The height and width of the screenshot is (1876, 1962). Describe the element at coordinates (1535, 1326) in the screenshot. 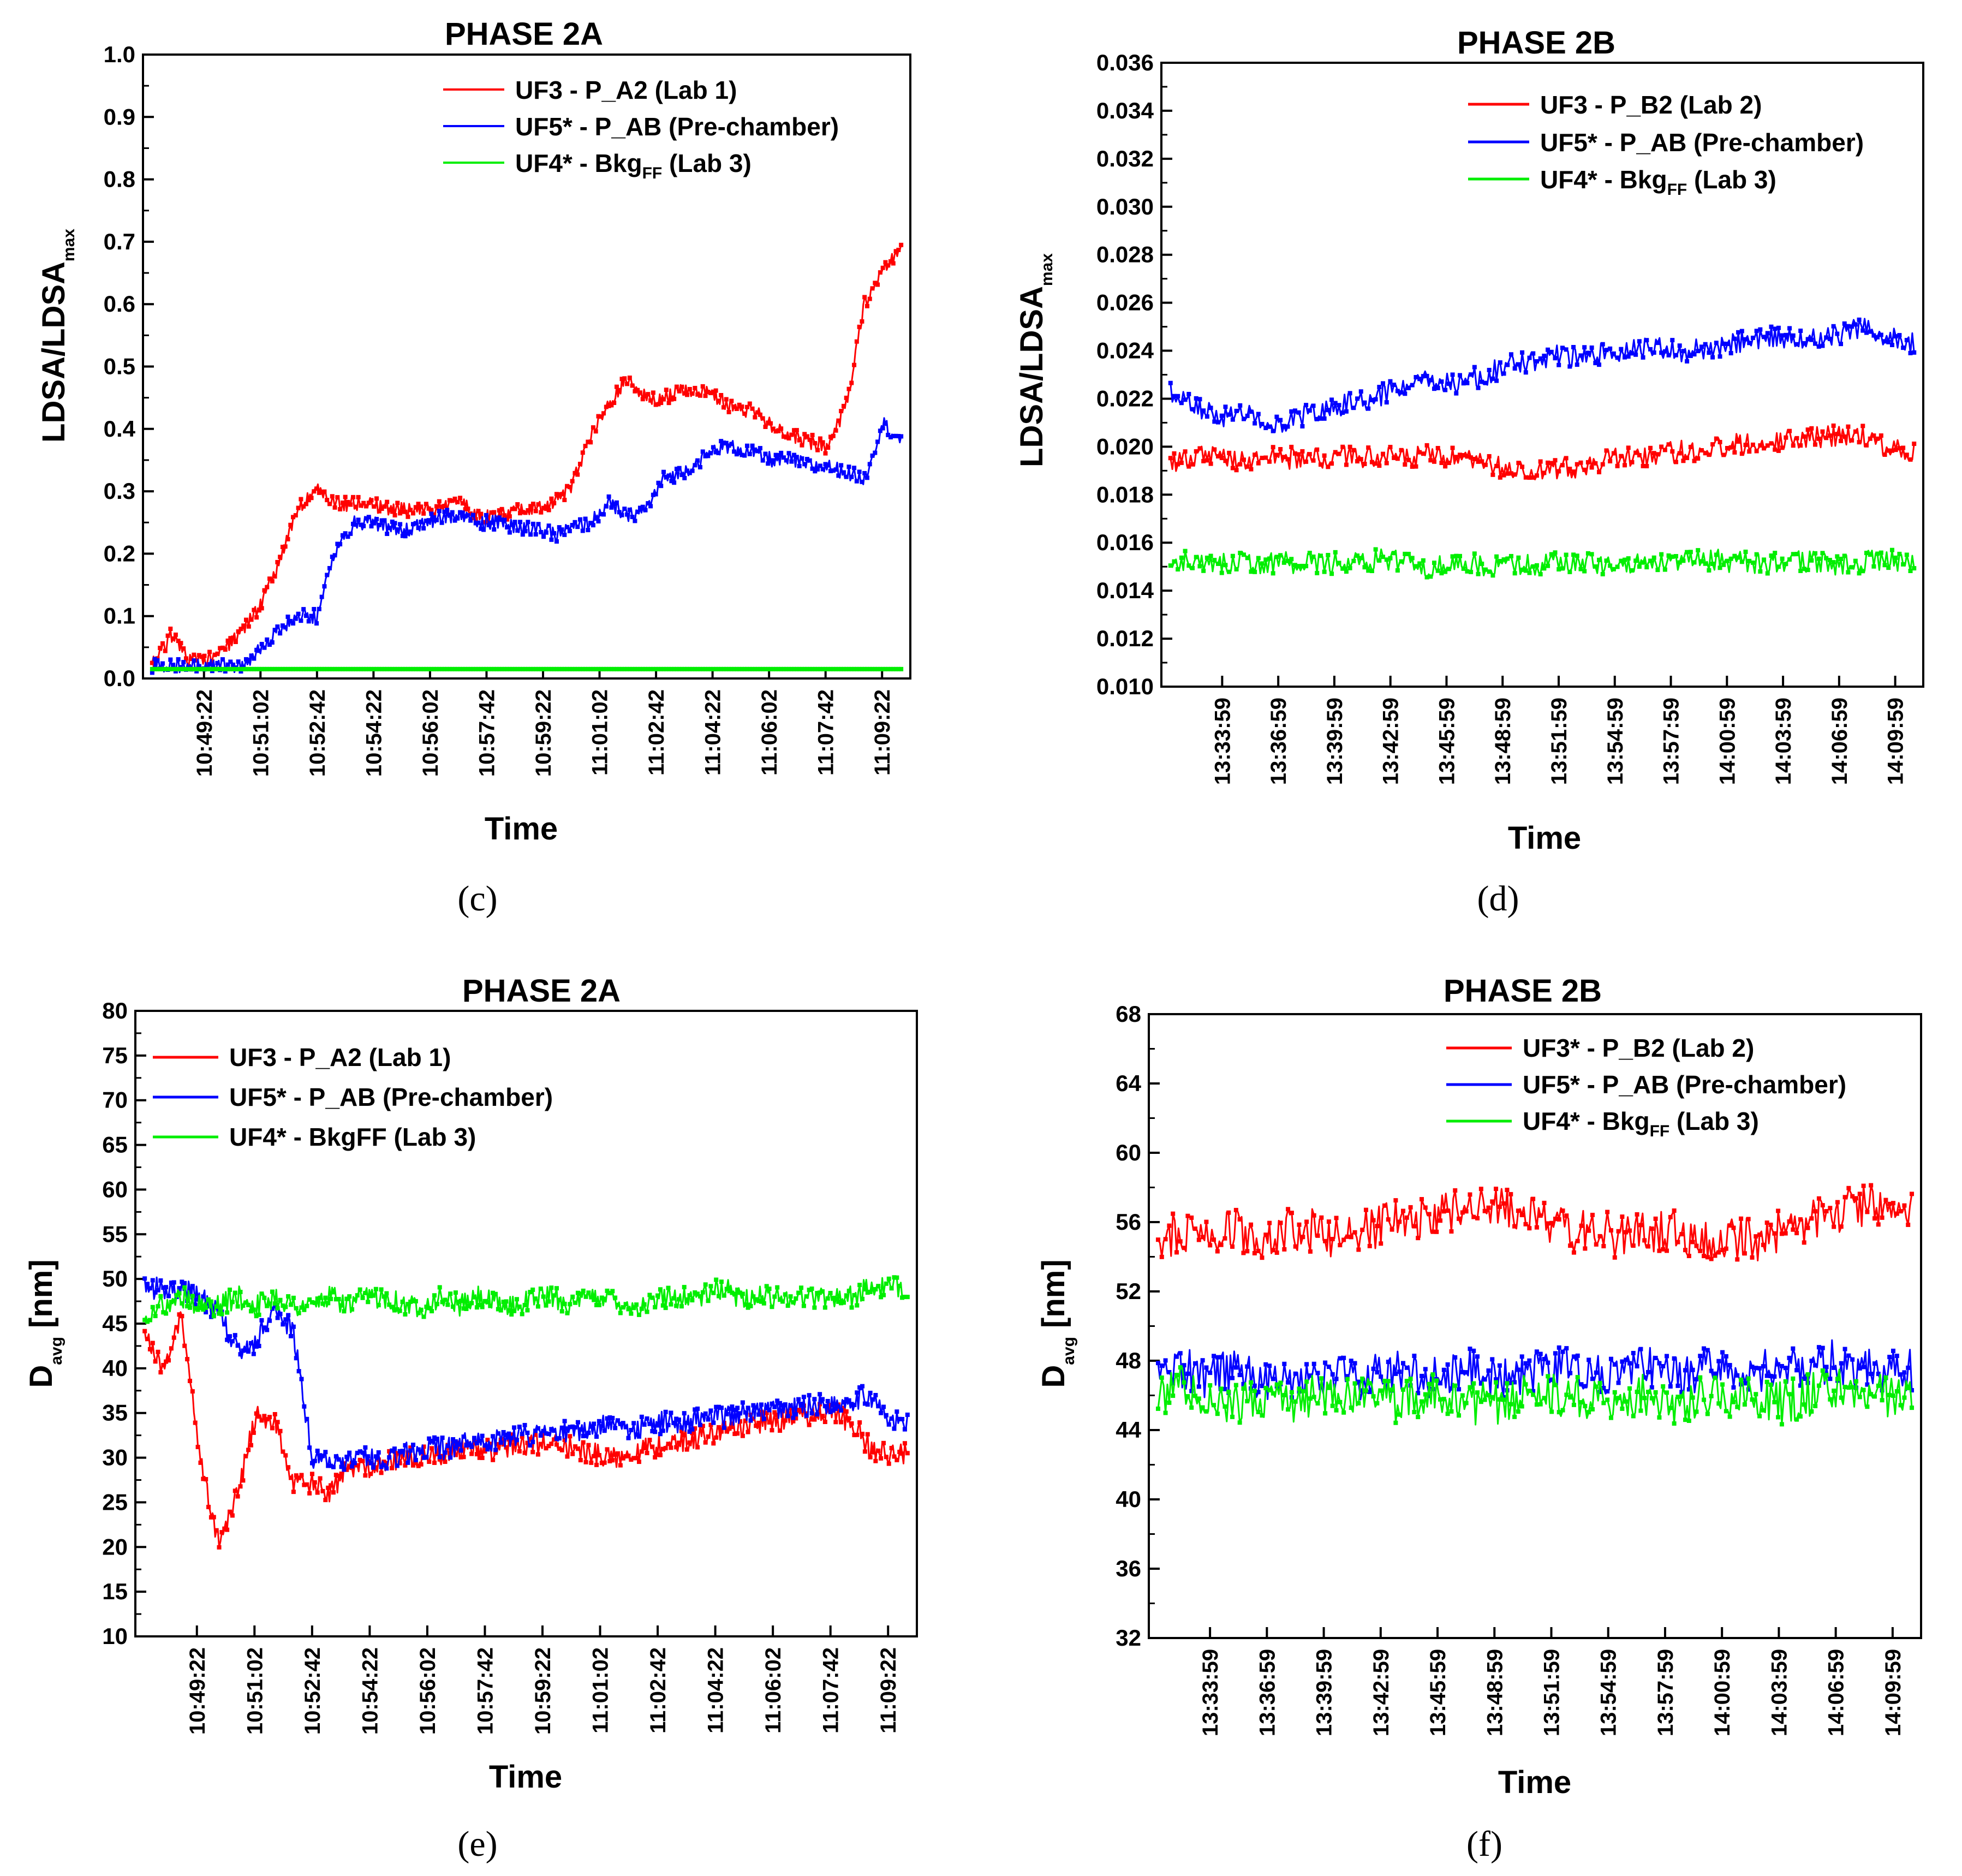

I see `panel-f-frame` at that location.